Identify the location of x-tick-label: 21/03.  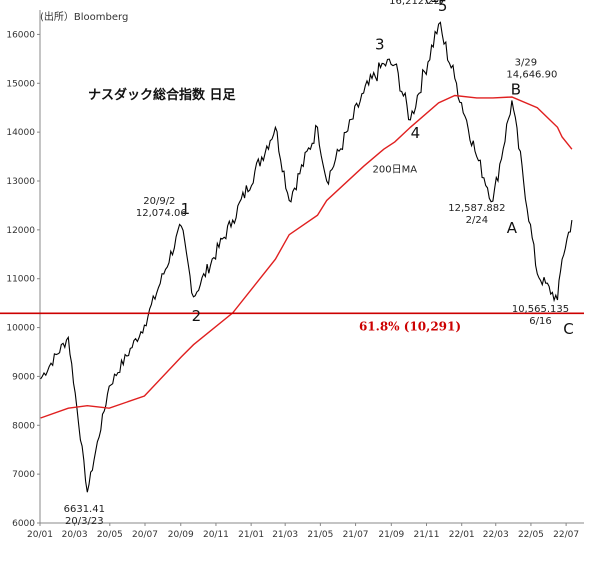
(285, 535).